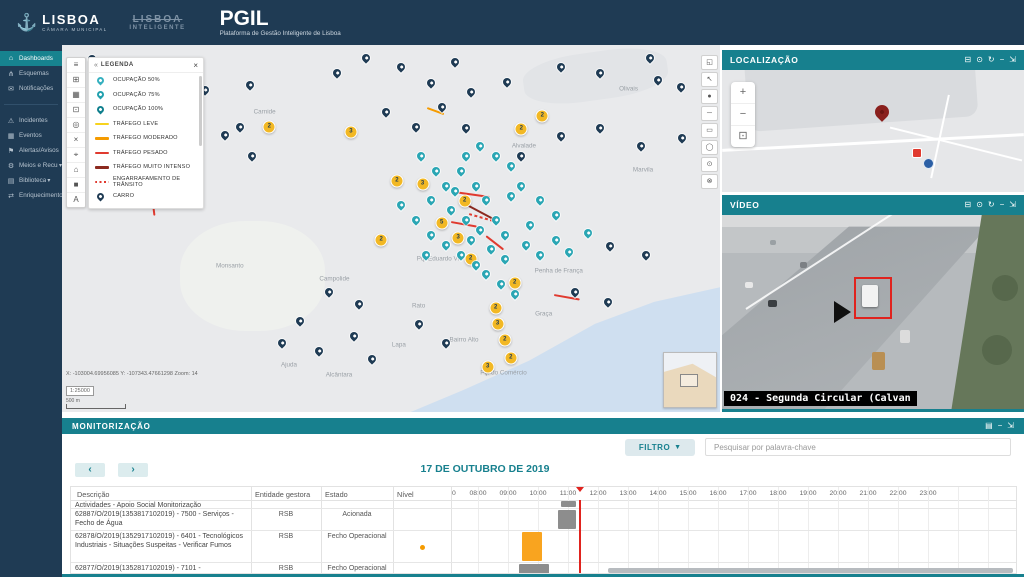  I want to click on grid-button: ▦, so click(76, 95).